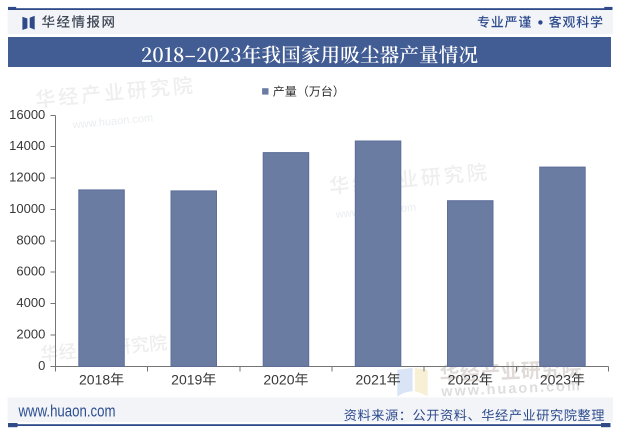 This screenshot has width=617, height=434. What do you see at coordinates (30, 239) in the screenshot?
I see `svg-text: 8000` at bounding box center [30, 239].